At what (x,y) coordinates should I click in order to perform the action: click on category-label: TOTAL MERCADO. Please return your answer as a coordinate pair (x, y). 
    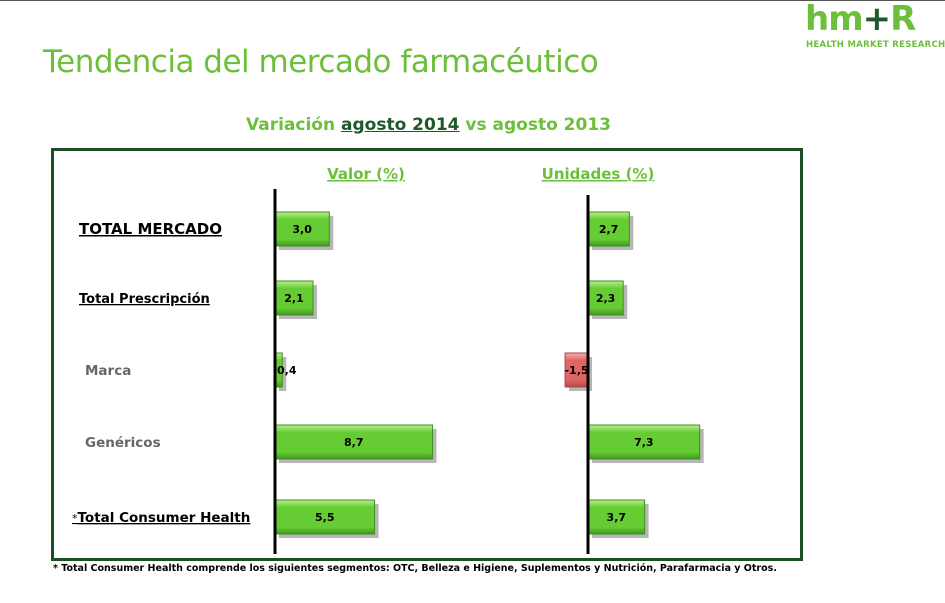
    Looking at the image, I should click on (150, 229).